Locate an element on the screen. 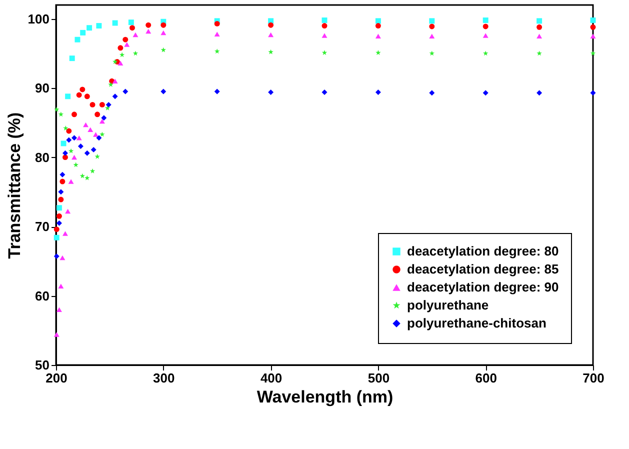 This screenshot has height=449, width=629. legend-label: polyurethane is located at coordinates (448, 305).